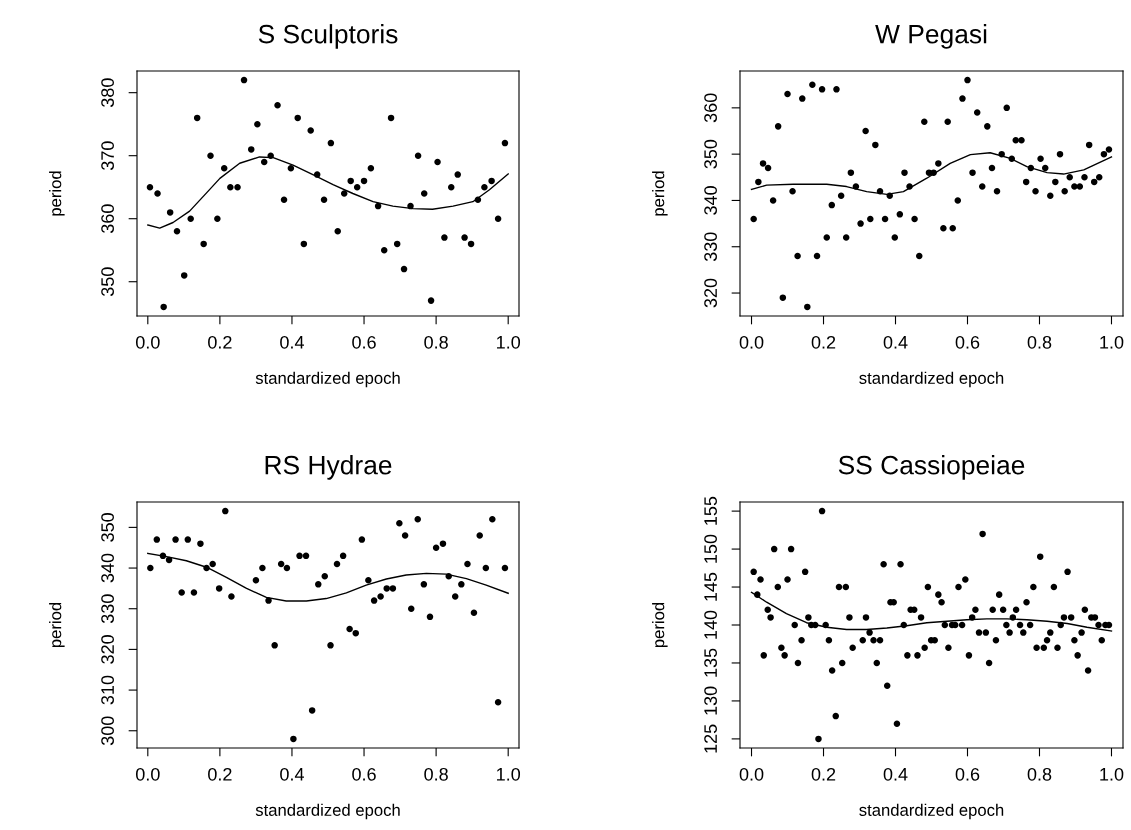 The width and height of the screenshot is (1131, 830). I want to click on y-tick-label: 150, so click(710, 548).